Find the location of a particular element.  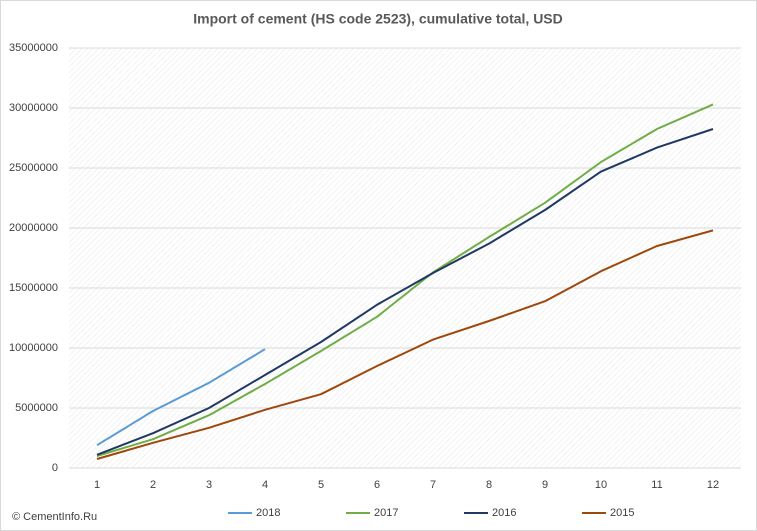

y-tick-label: 25000000 is located at coordinates (33, 168).